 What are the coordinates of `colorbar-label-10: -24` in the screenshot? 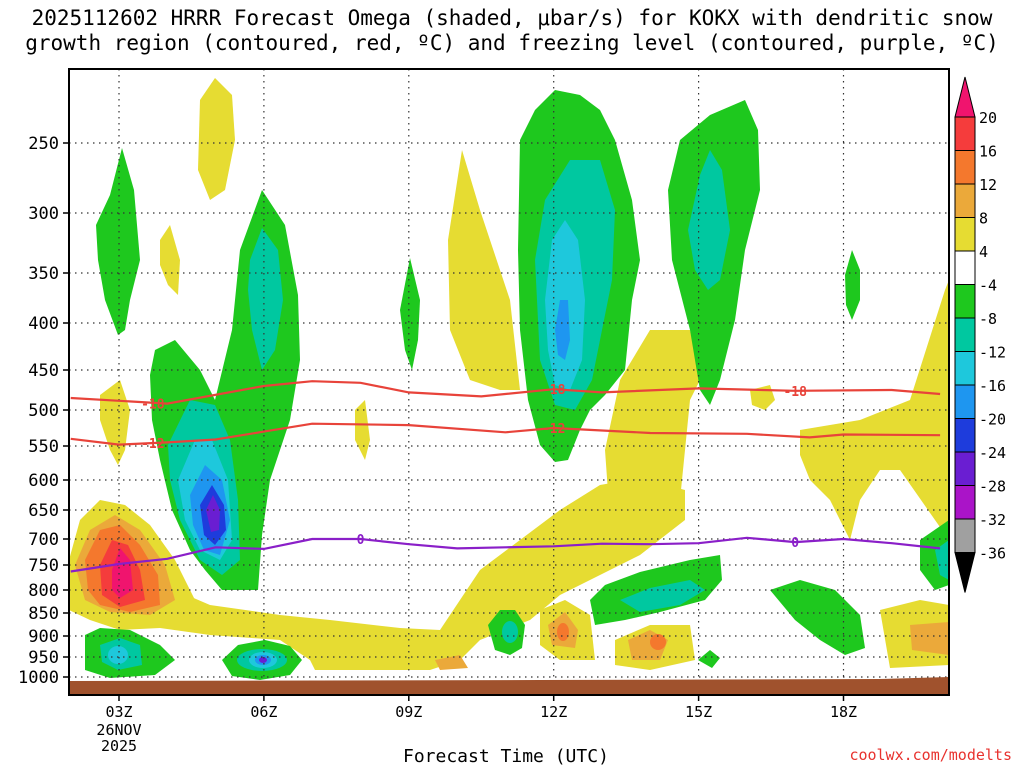 It's located at (992, 453).